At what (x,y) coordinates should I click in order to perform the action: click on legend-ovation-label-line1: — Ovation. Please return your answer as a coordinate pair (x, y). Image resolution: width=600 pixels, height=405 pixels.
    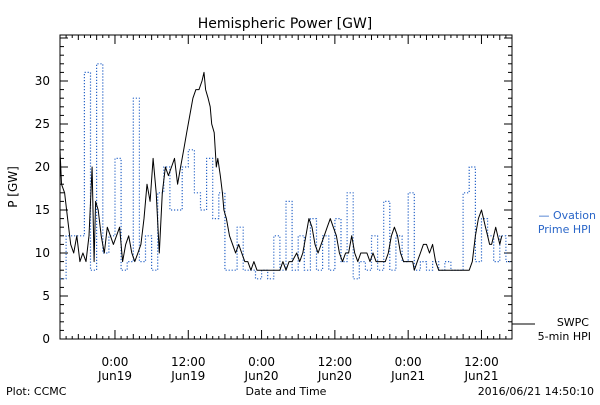
    Looking at the image, I should click on (568, 215).